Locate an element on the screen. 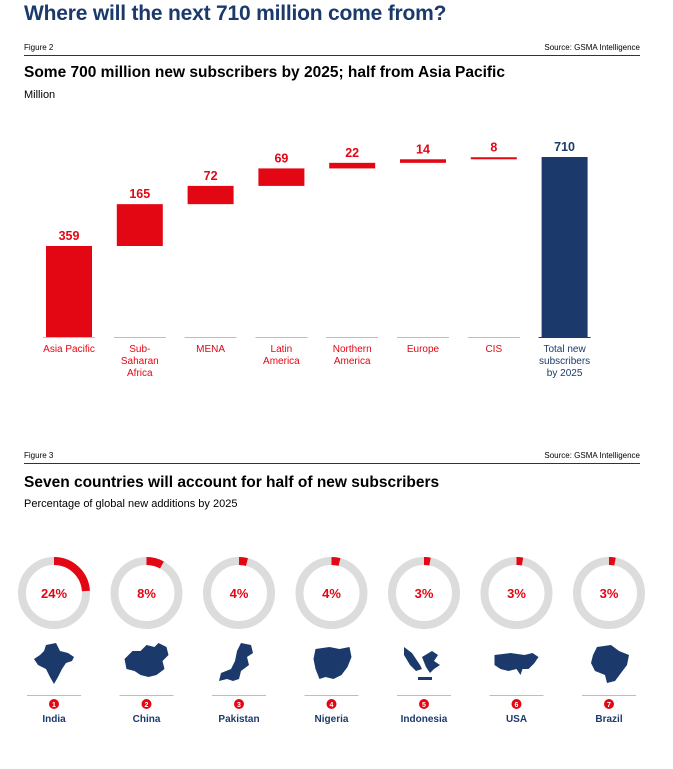 The width and height of the screenshot is (673, 769). rank-number: 1 is located at coordinates (54, 705).